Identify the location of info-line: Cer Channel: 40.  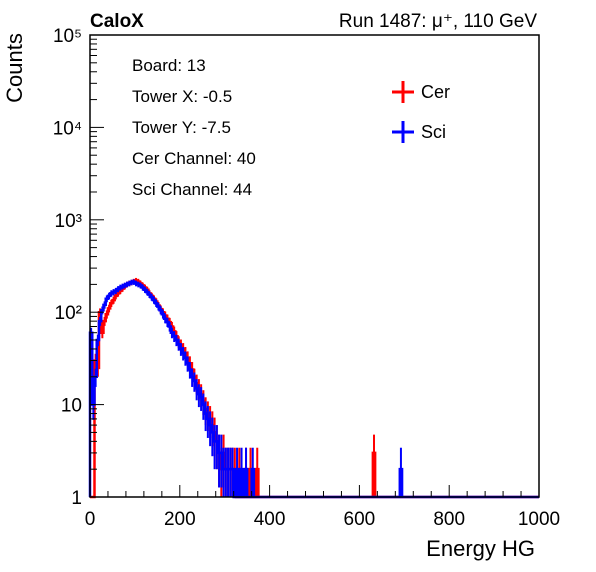
(194, 158).